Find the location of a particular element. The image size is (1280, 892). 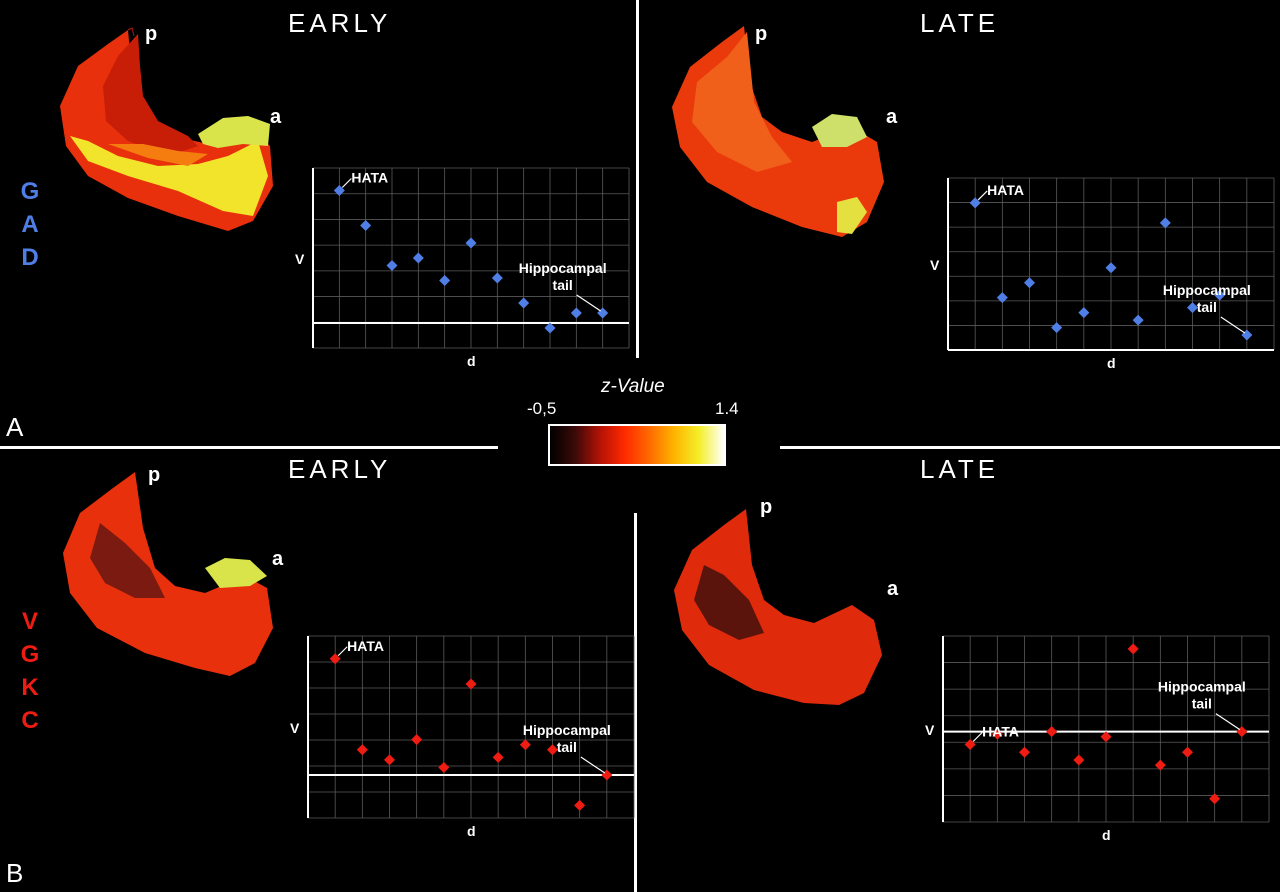

brain-render-vgkc-early is located at coordinates (168, 574).